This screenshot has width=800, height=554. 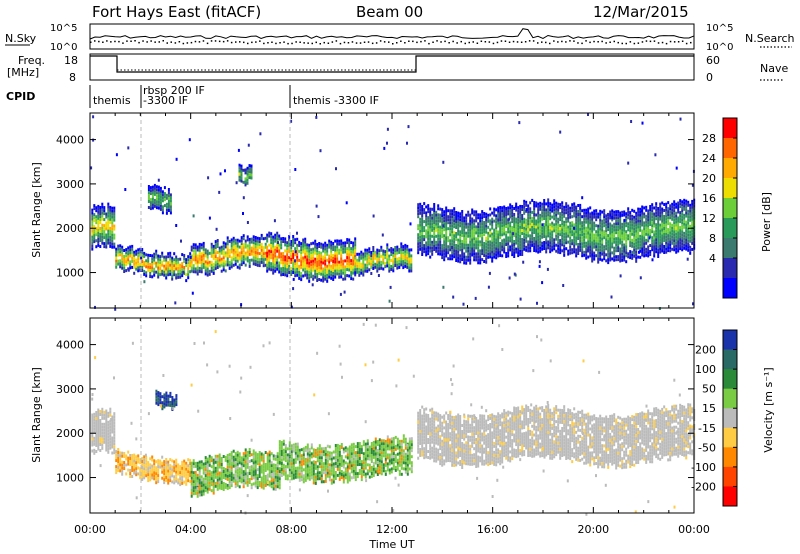 I want to click on nsearch-point, so click(x=316, y=42).